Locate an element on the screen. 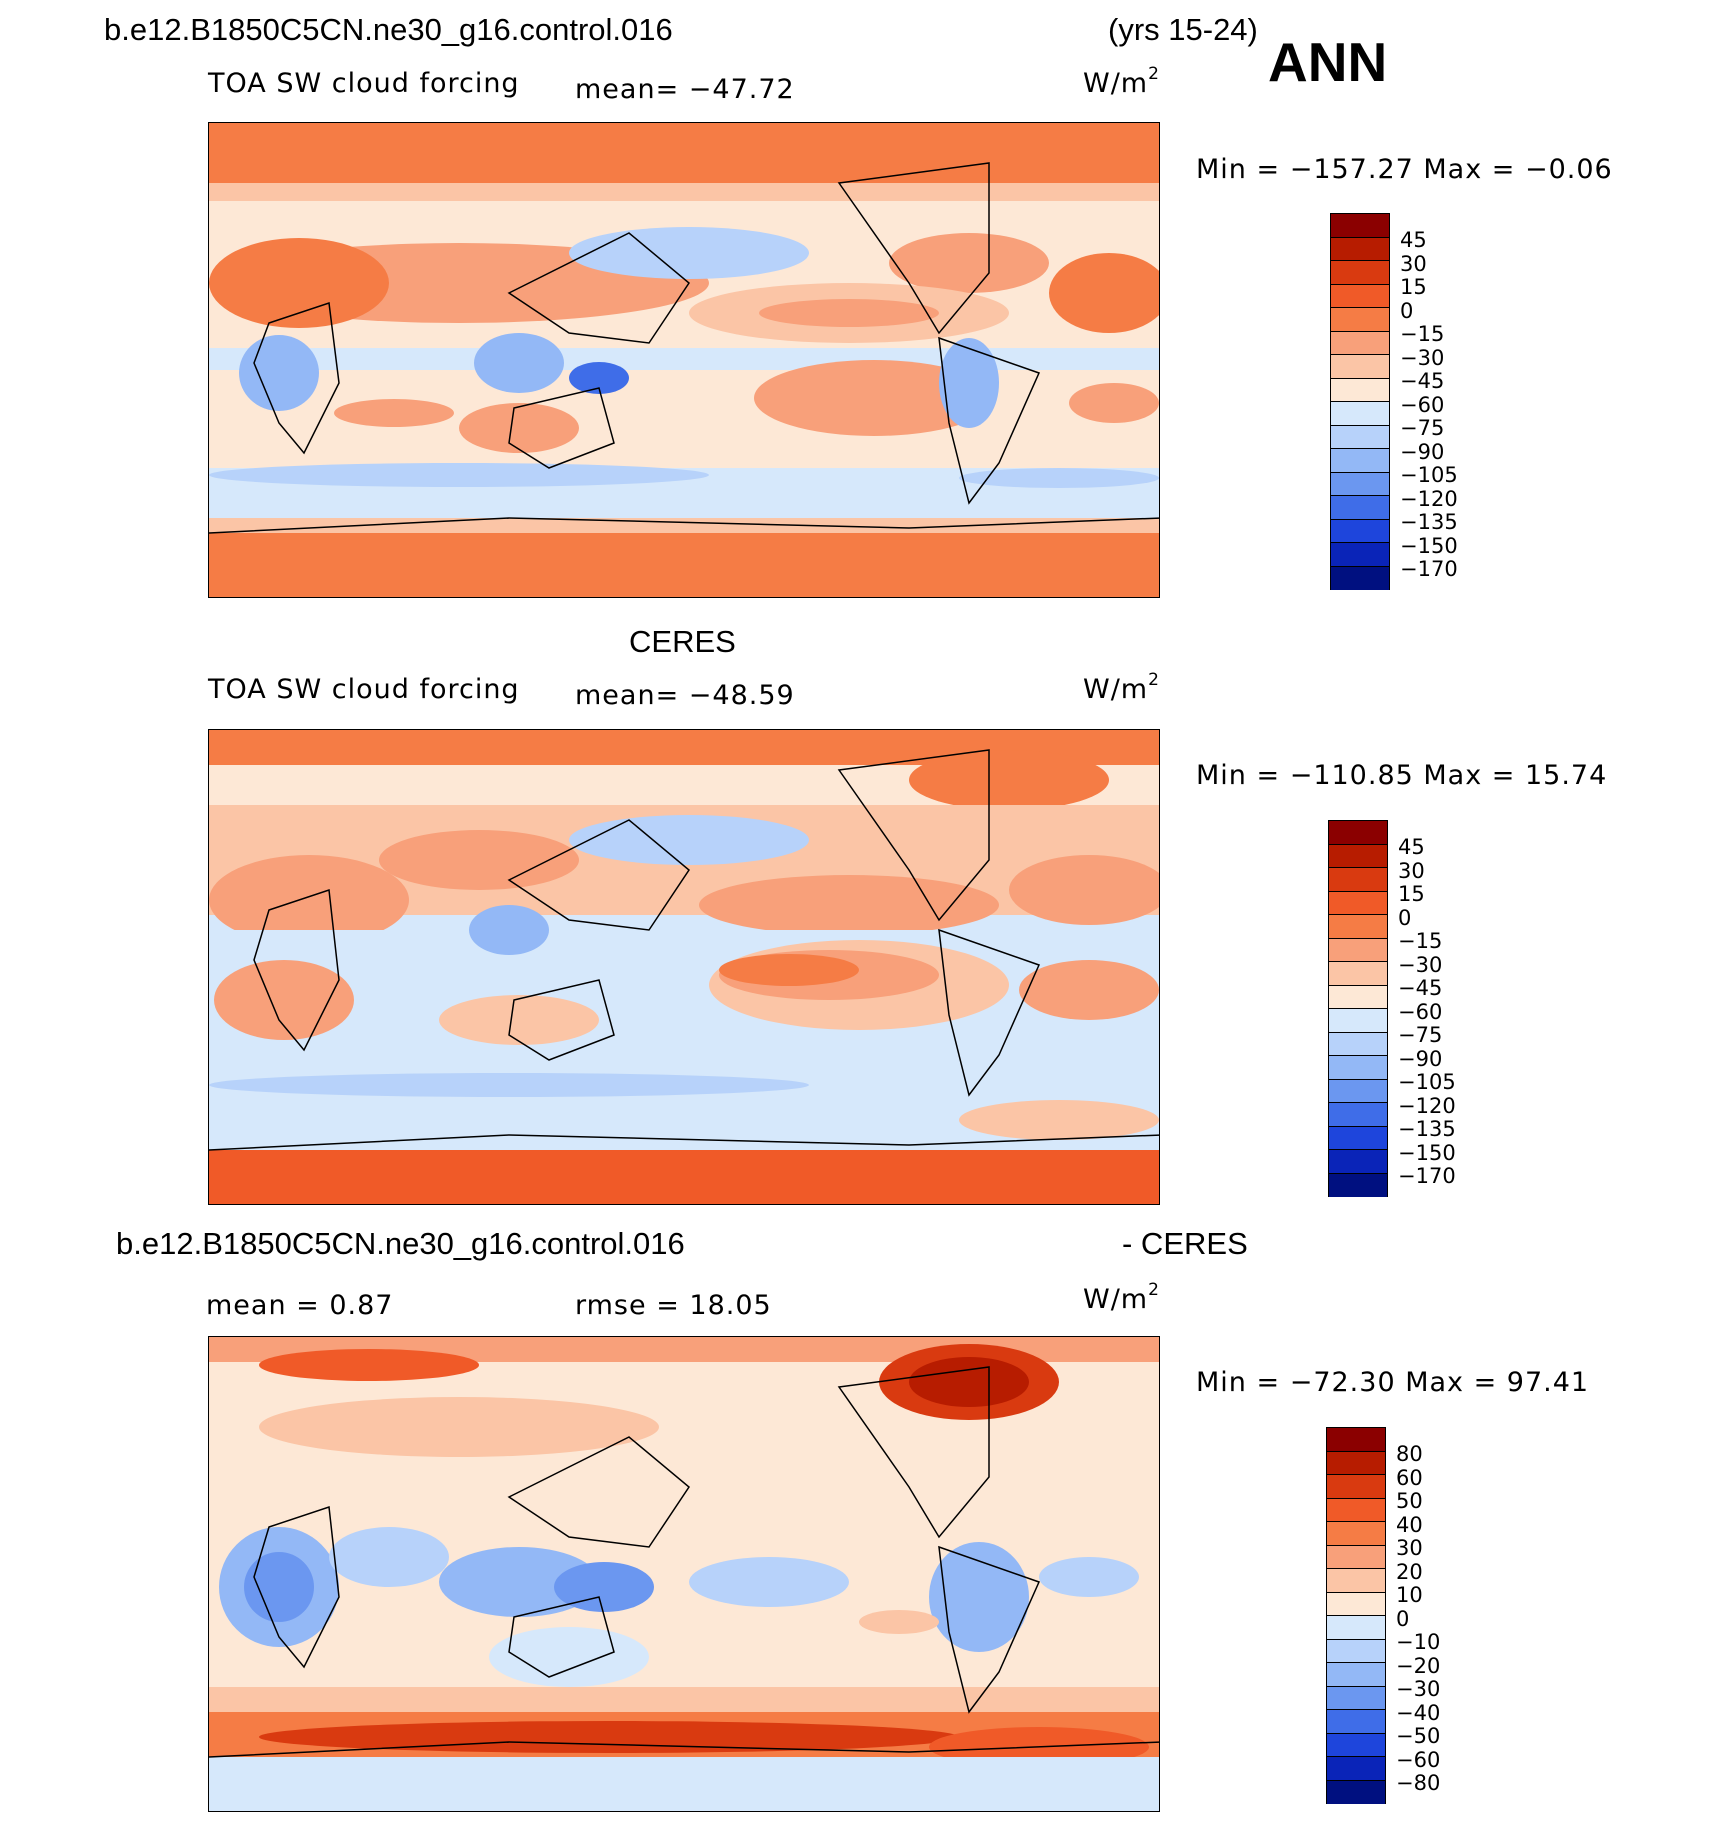  colorbar-tick: −80 is located at coordinates (1418, 1783).